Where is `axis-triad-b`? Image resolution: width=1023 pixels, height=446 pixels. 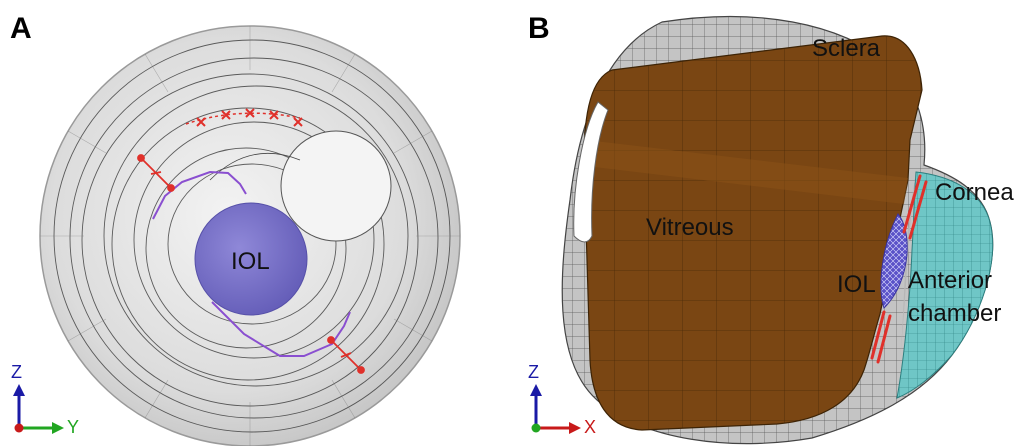
axis-triad-b is located at coordinates (555, 409).